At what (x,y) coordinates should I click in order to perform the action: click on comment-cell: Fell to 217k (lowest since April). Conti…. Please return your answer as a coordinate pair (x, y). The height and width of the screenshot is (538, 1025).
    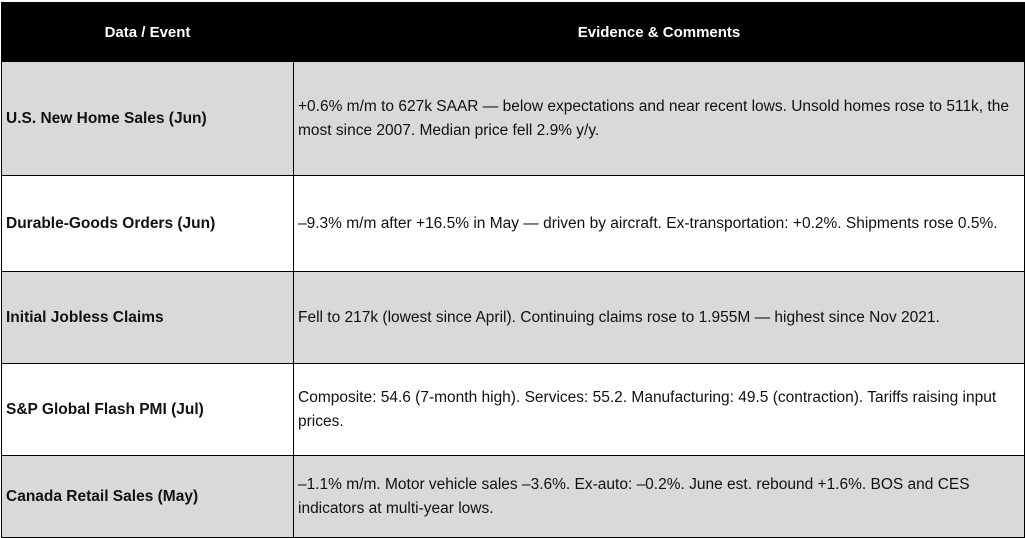
    Looking at the image, I should click on (659, 317).